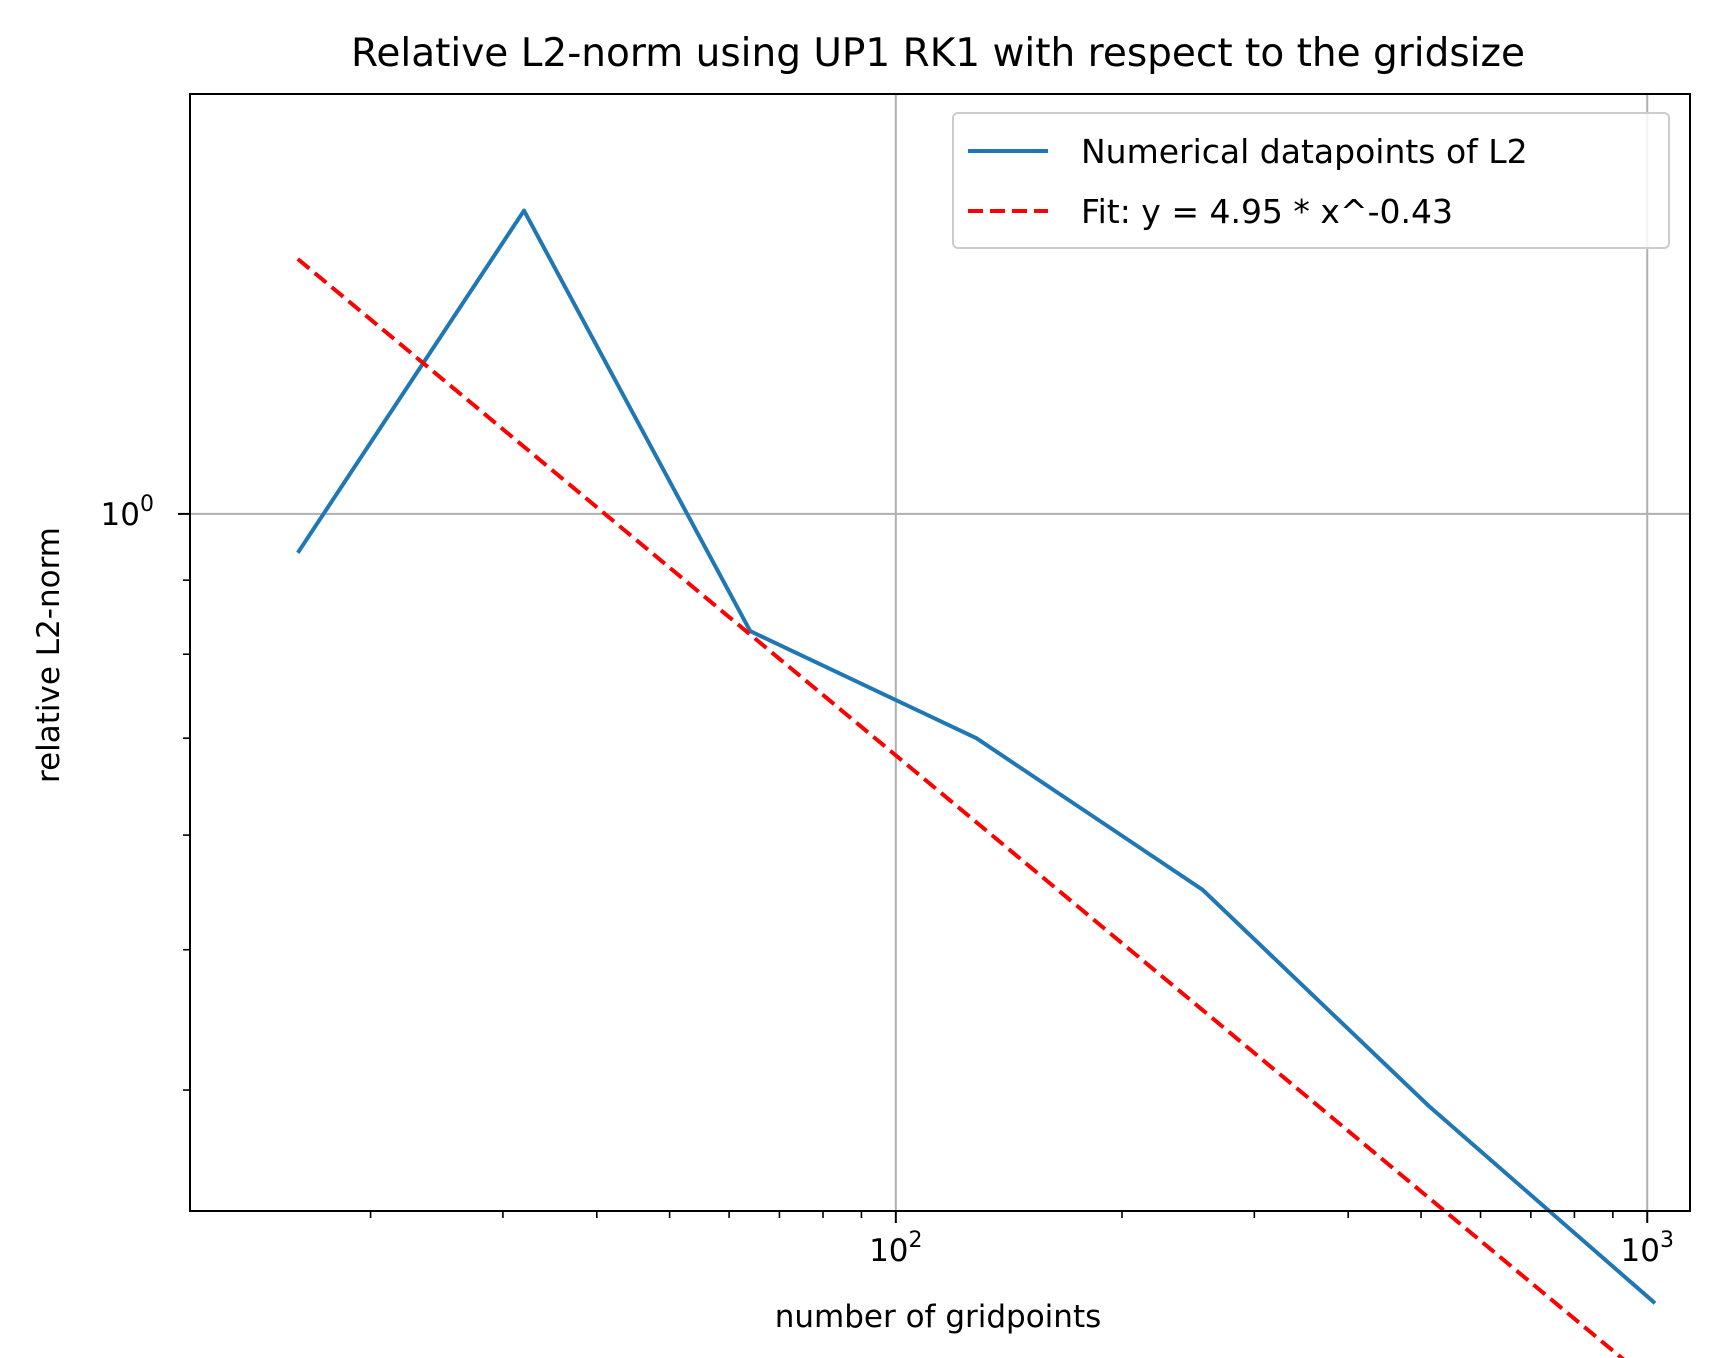 This screenshot has height=1358, width=1715. What do you see at coordinates (1267, 211) in the screenshot?
I see `legend-label-1: Fit: y = 4.95 * x^-0.43` at bounding box center [1267, 211].